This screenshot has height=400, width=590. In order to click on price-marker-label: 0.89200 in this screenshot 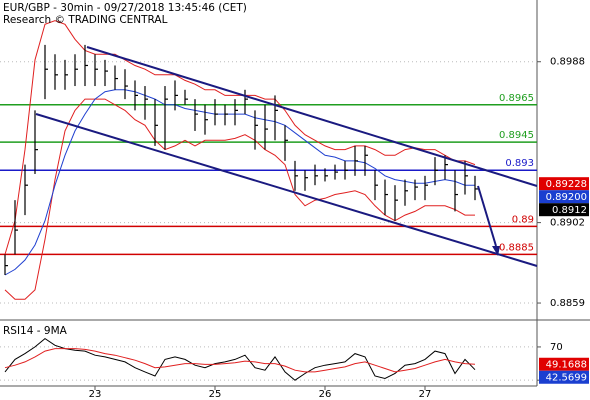, I will do `click(566, 197)`.